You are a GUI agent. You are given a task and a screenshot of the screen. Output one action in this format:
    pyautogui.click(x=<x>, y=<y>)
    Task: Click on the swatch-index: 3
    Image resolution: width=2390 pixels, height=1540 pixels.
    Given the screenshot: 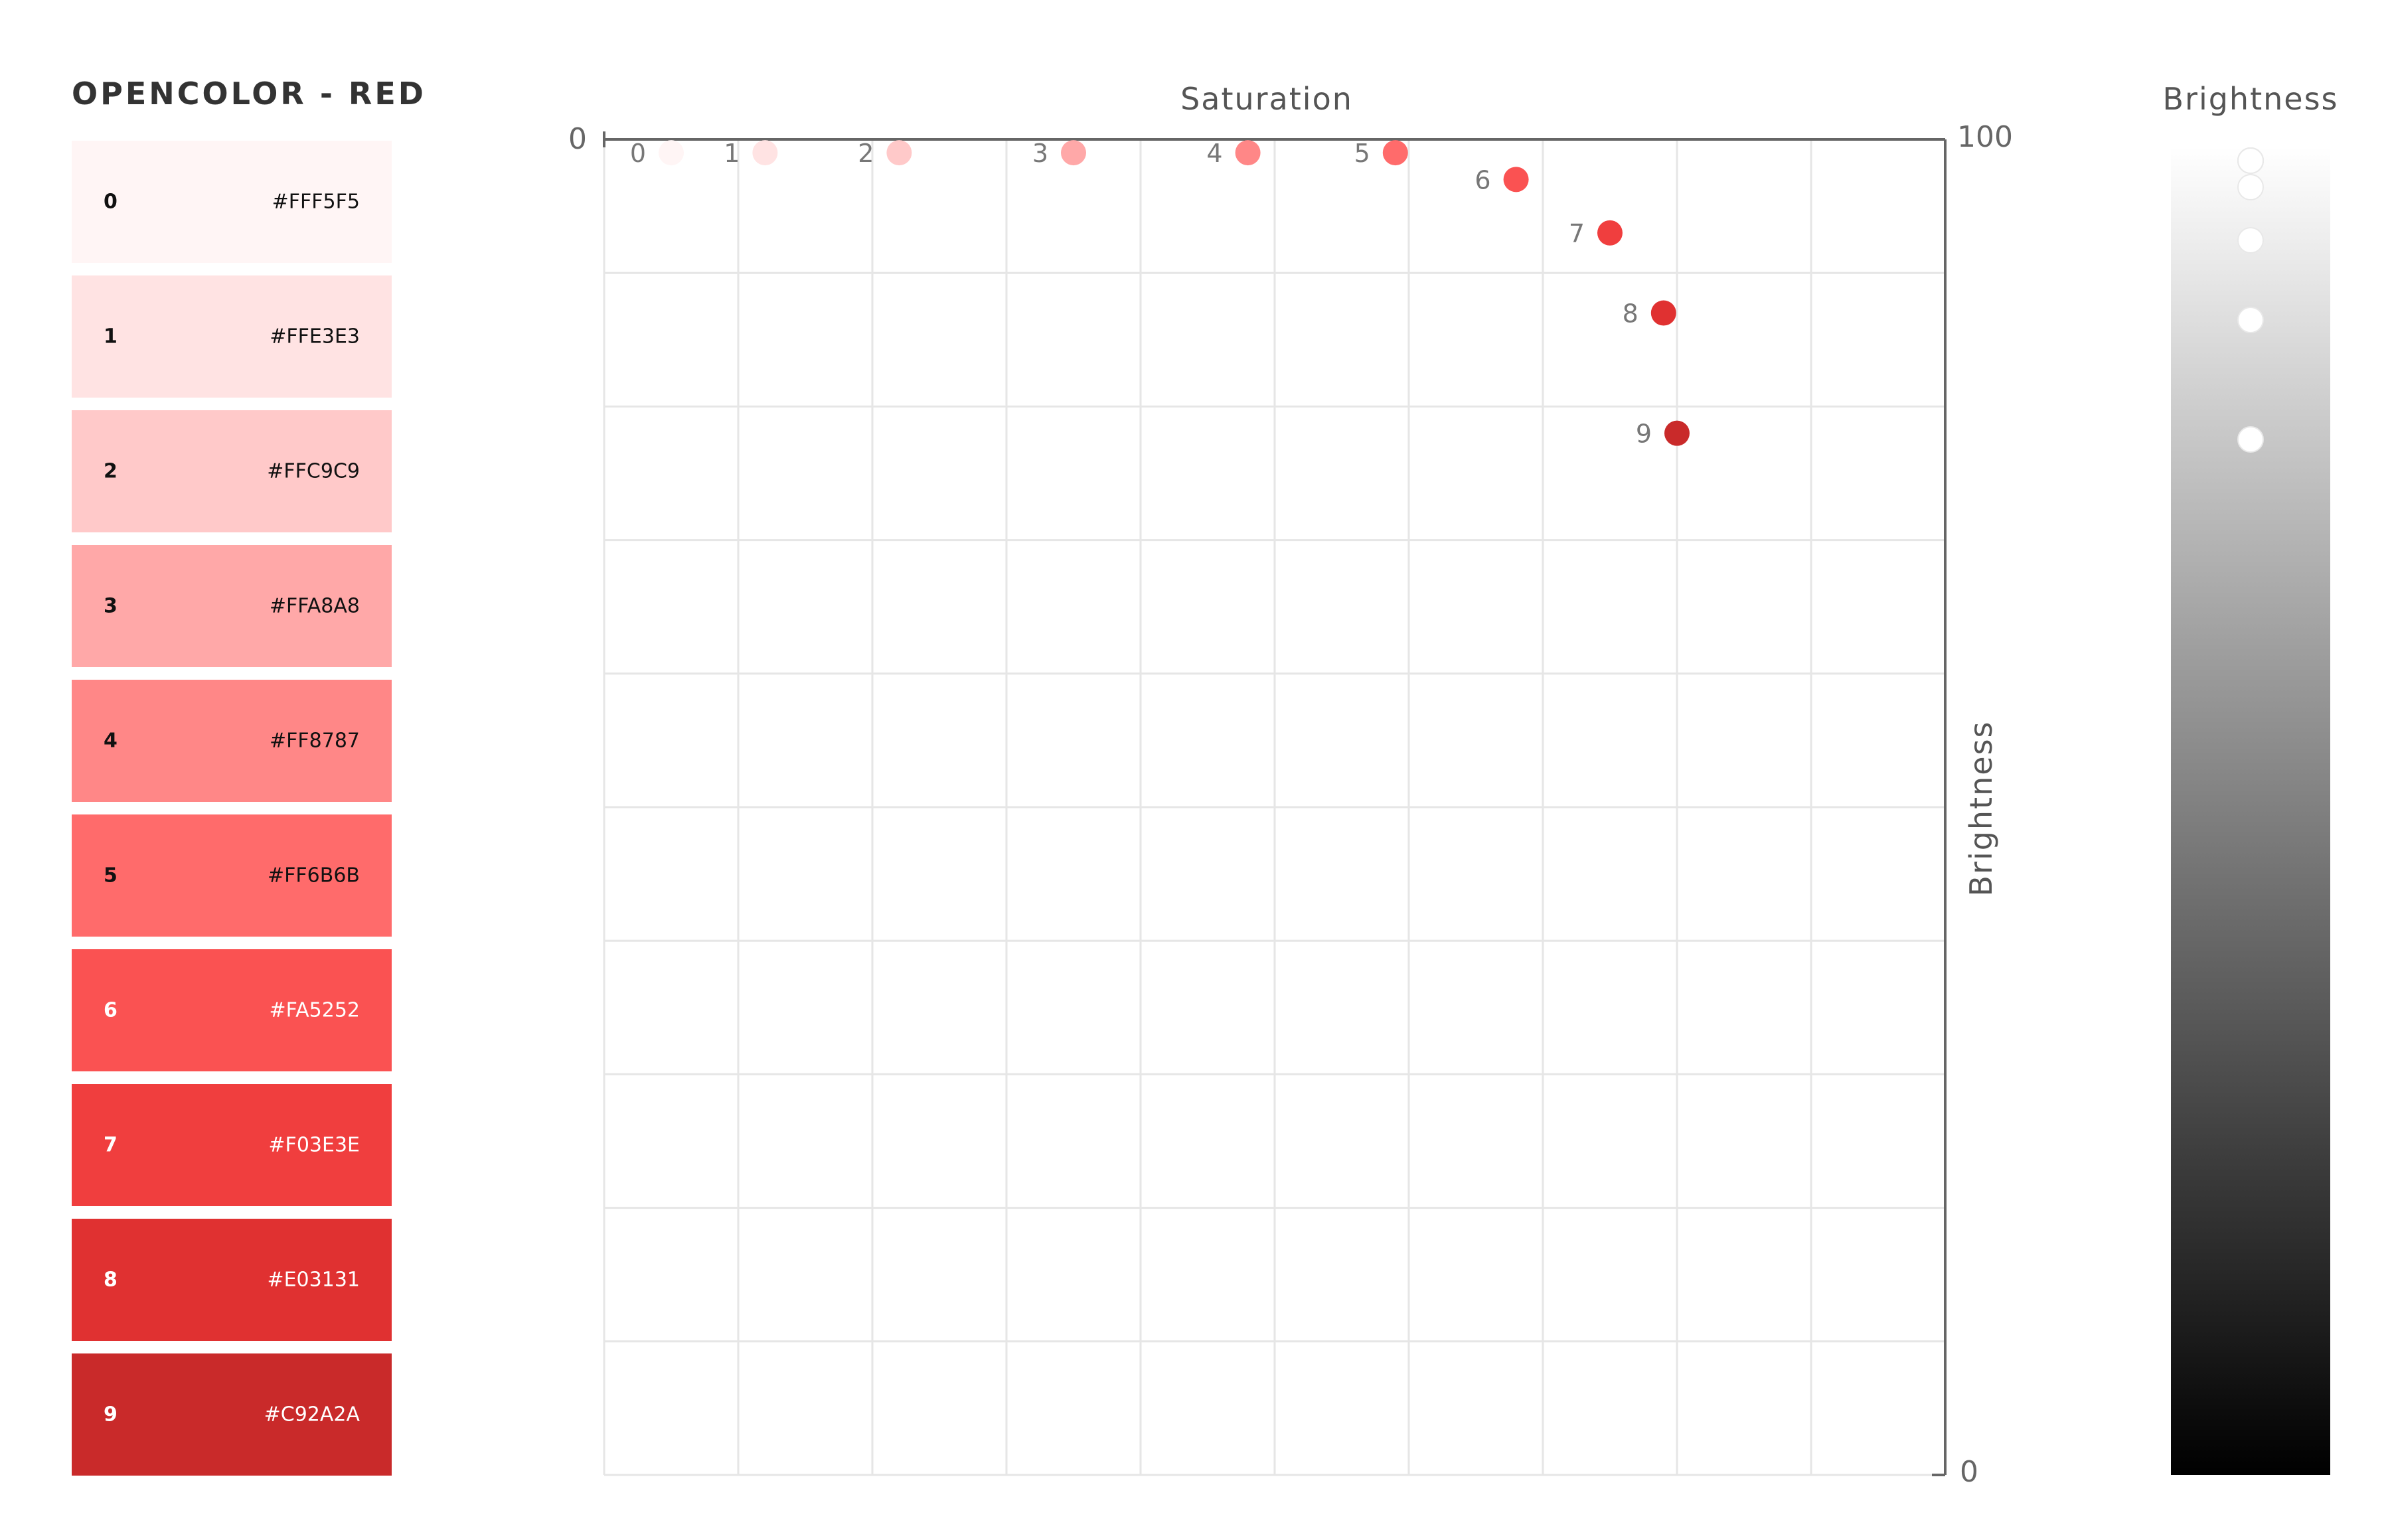 What is the action you would take?
    pyautogui.click(x=111, y=606)
    